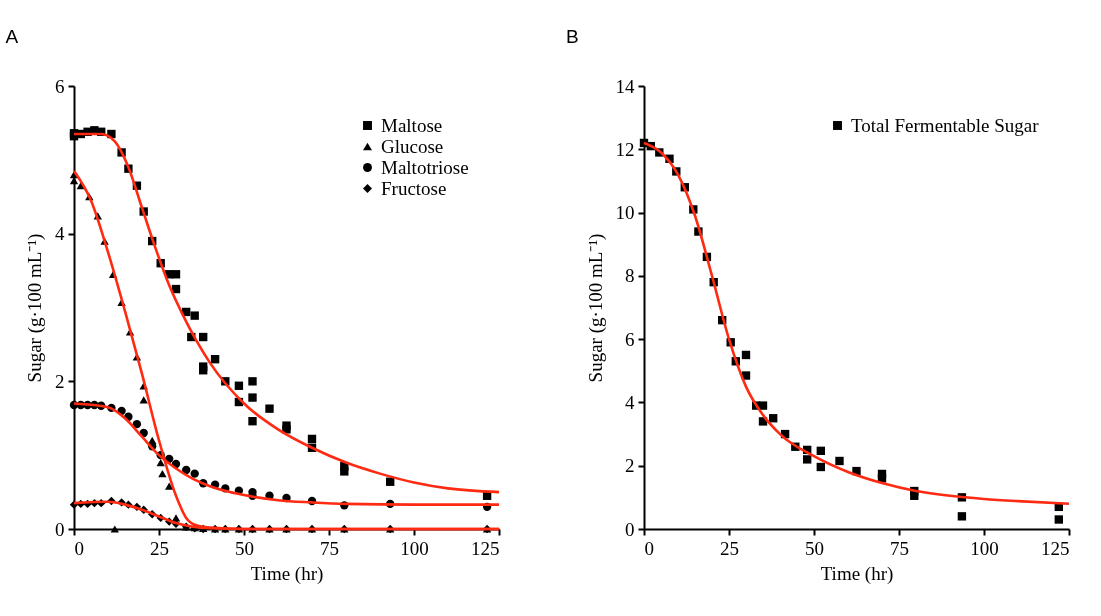 The height and width of the screenshot is (616, 1101). What do you see at coordinates (412, 146) in the screenshot?
I see `legend-label: Glucose` at bounding box center [412, 146].